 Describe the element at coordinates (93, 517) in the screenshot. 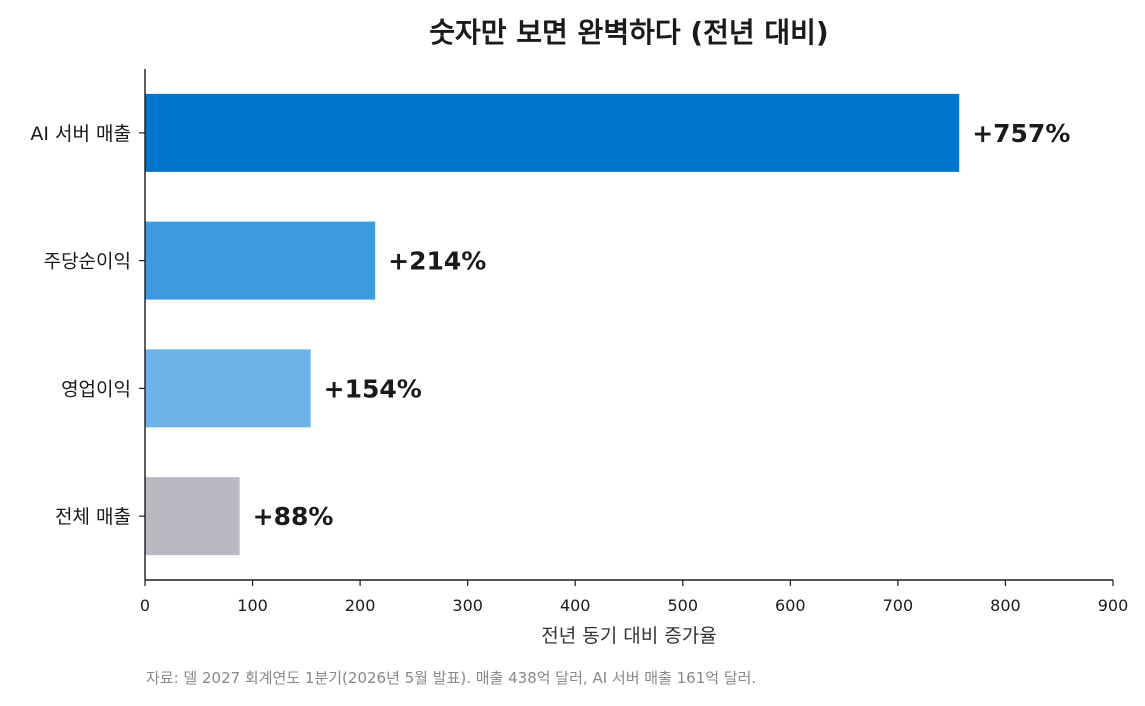

I see `category-label: 전체 매출` at that location.